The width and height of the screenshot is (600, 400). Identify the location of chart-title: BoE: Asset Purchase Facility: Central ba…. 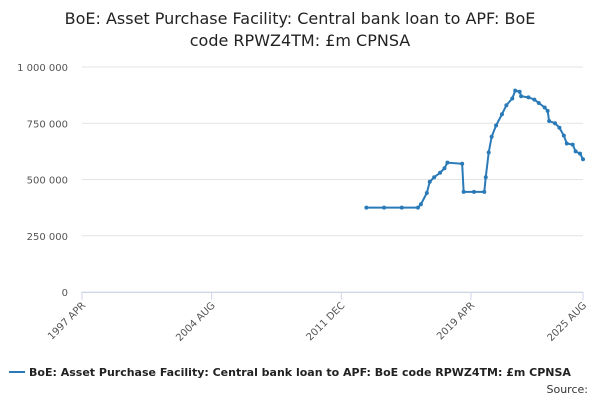
(300, 18).